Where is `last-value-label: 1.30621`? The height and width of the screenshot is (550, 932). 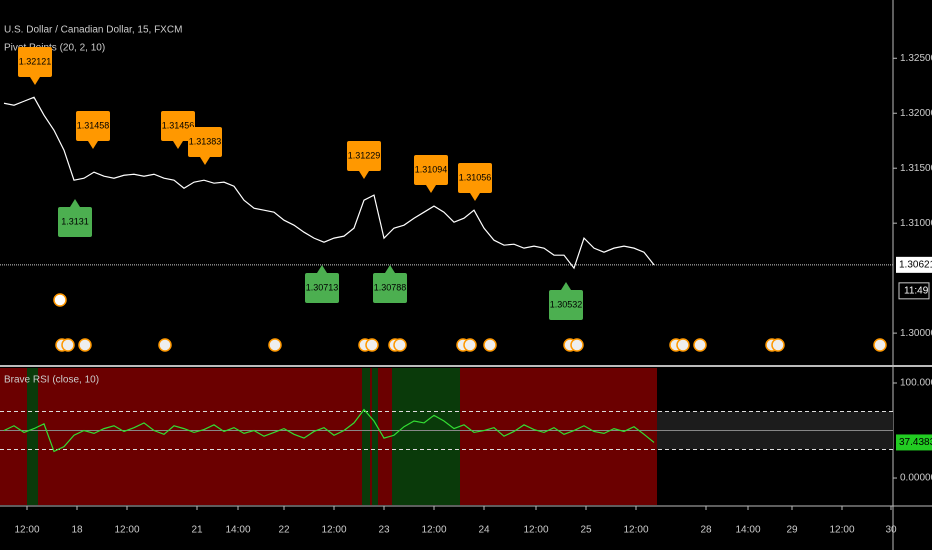
last-value-label: 1.30621 is located at coordinates (915, 264).